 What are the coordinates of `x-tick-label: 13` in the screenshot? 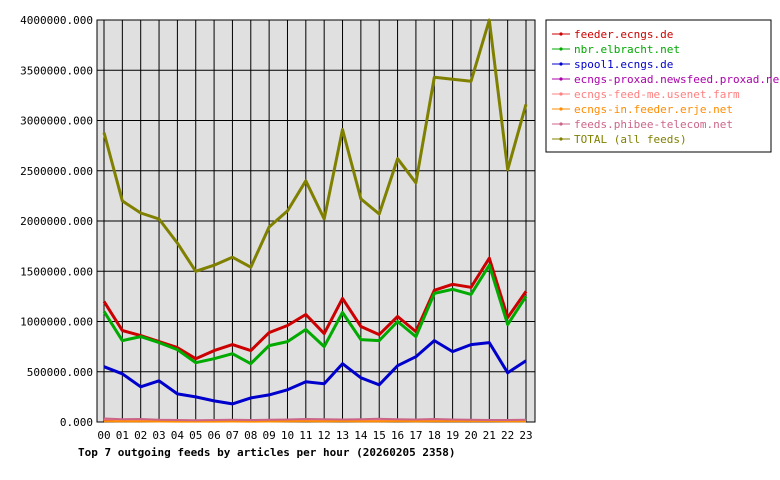 It's located at (342, 435).